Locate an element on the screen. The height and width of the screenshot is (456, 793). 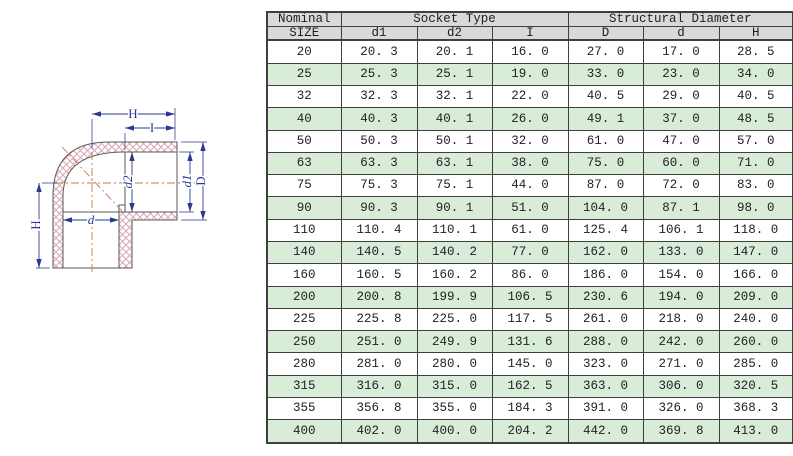
cell-d: 154. 0 is located at coordinates (681, 275).